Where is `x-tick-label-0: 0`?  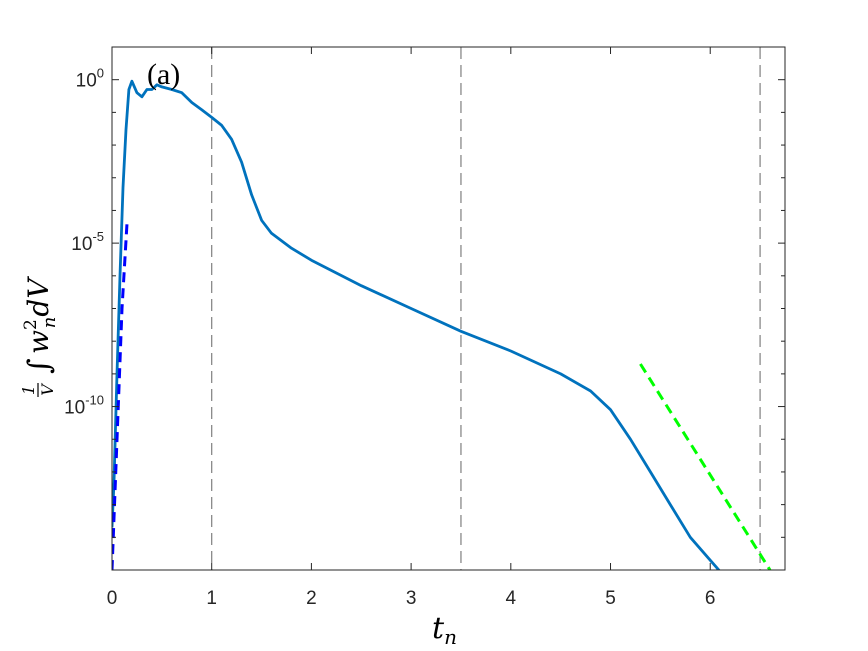
x-tick-label-0: 0 is located at coordinates (112, 598).